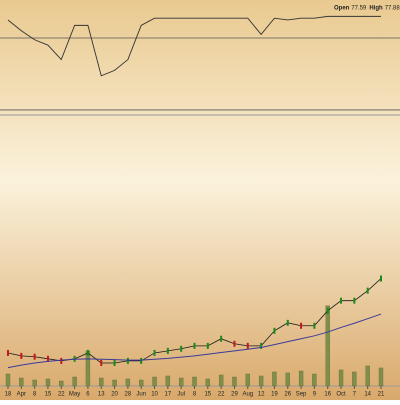 The image size is (400, 405). What do you see at coordinates (376, 9) in the screenshot?
I see `quote-label: High` at bounding box center [376, 9].